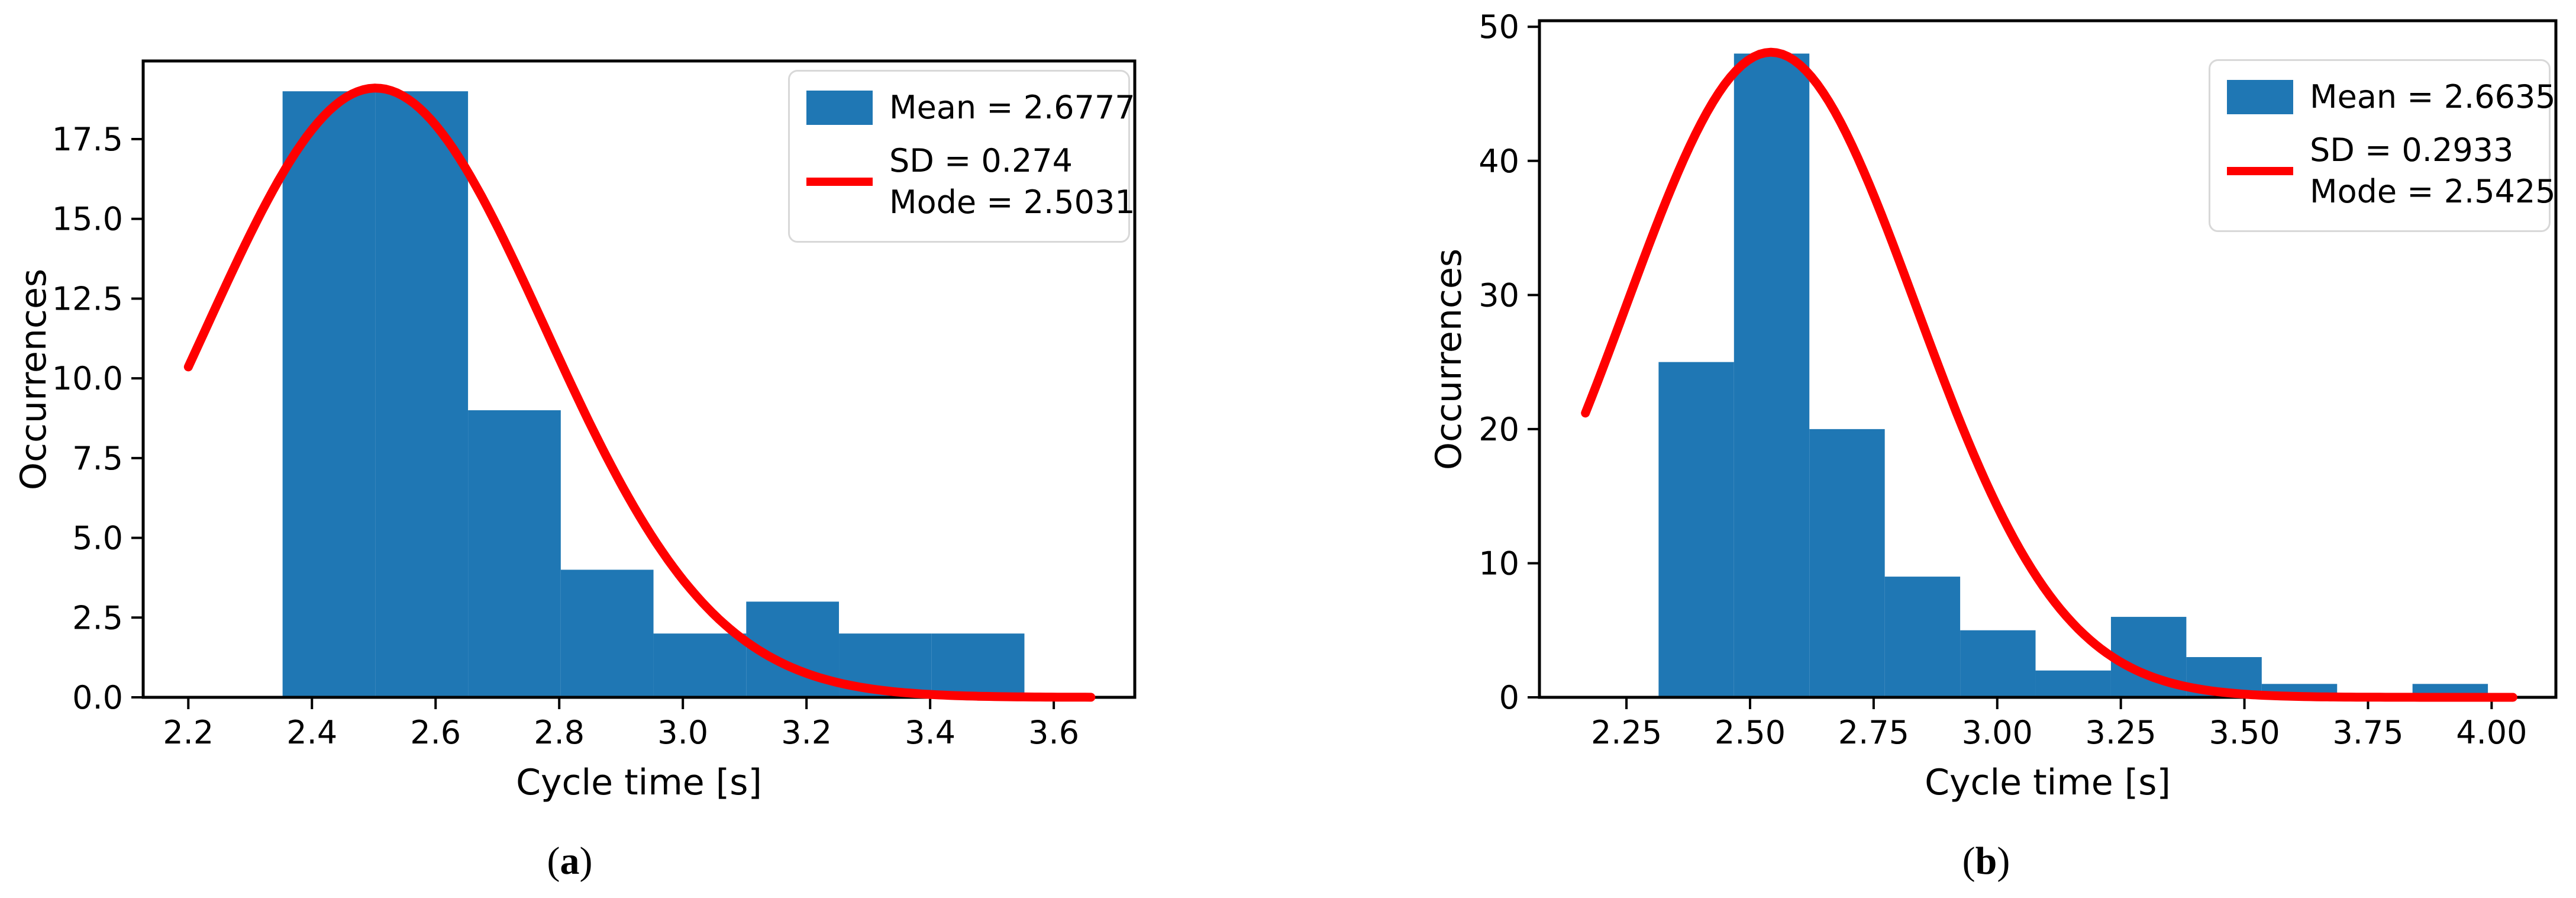 This screenshot has width=2576, height=898. Describe the element at coordinates (2491, 732) in the screenshot. I see `x-tick-label: 4.00` at that location.